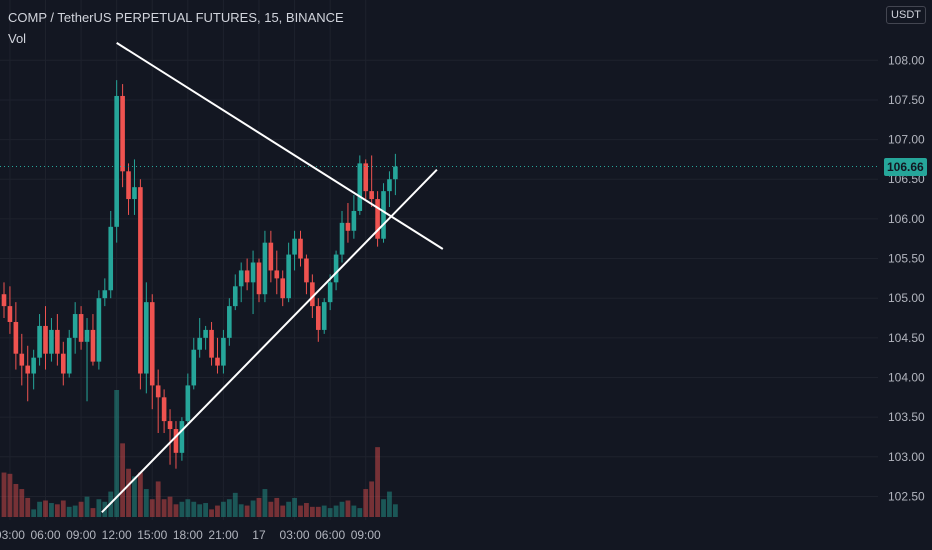 The image size is (932, 550). Describe the element at coordinates (906, 496) in the screenshot. I see `price-tick-label: 102.50` at that location.